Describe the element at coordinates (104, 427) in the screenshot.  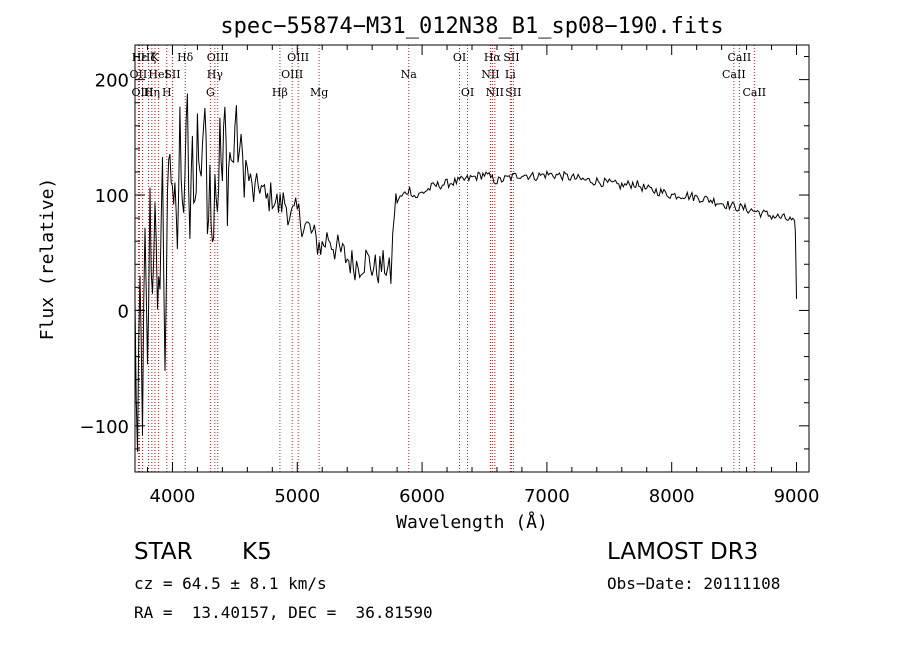
I see `y-tick-label: −100` at that location.